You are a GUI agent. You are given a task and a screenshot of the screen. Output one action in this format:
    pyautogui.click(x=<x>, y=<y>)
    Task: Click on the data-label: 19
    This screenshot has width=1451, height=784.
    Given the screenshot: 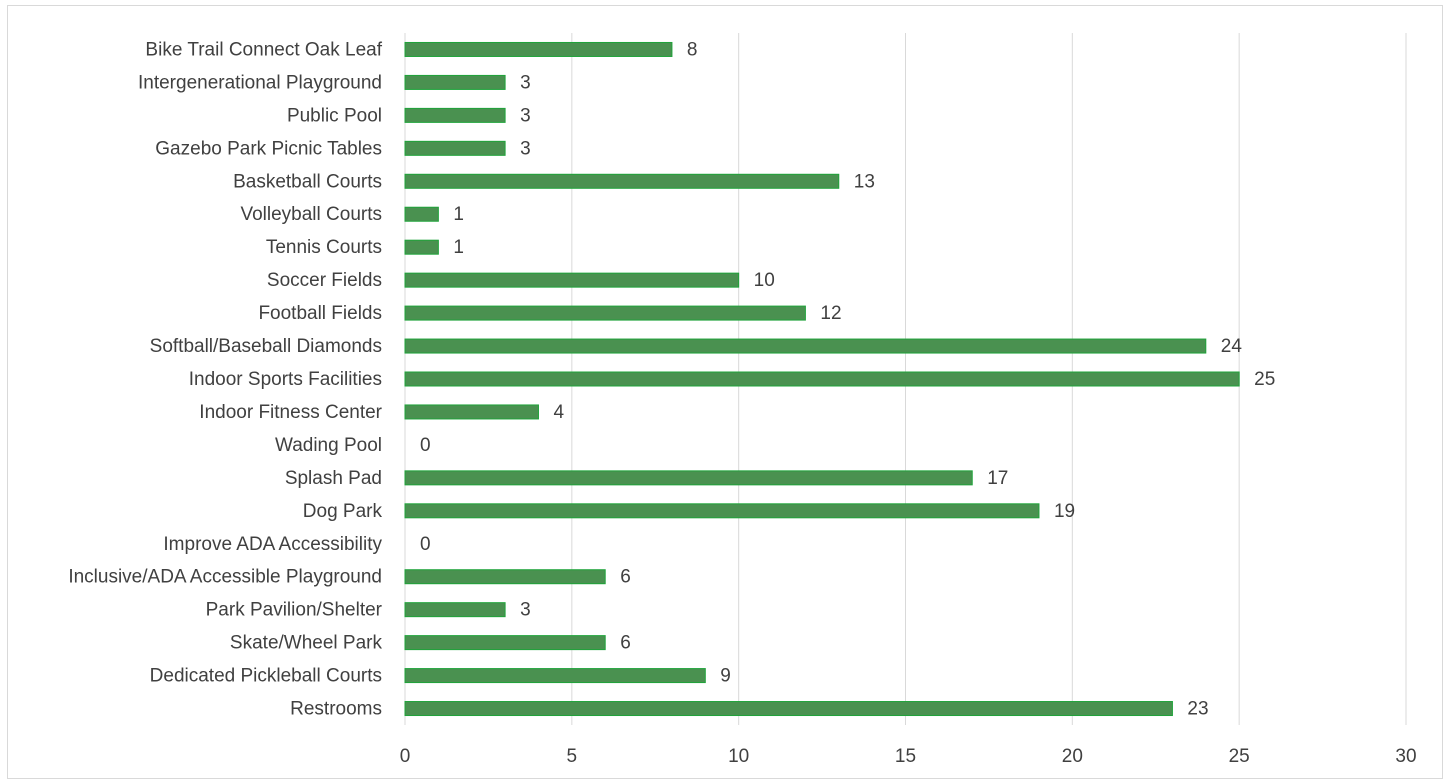 What is the action you would take?
    pyautogui.click(x=1064, y=511)
    